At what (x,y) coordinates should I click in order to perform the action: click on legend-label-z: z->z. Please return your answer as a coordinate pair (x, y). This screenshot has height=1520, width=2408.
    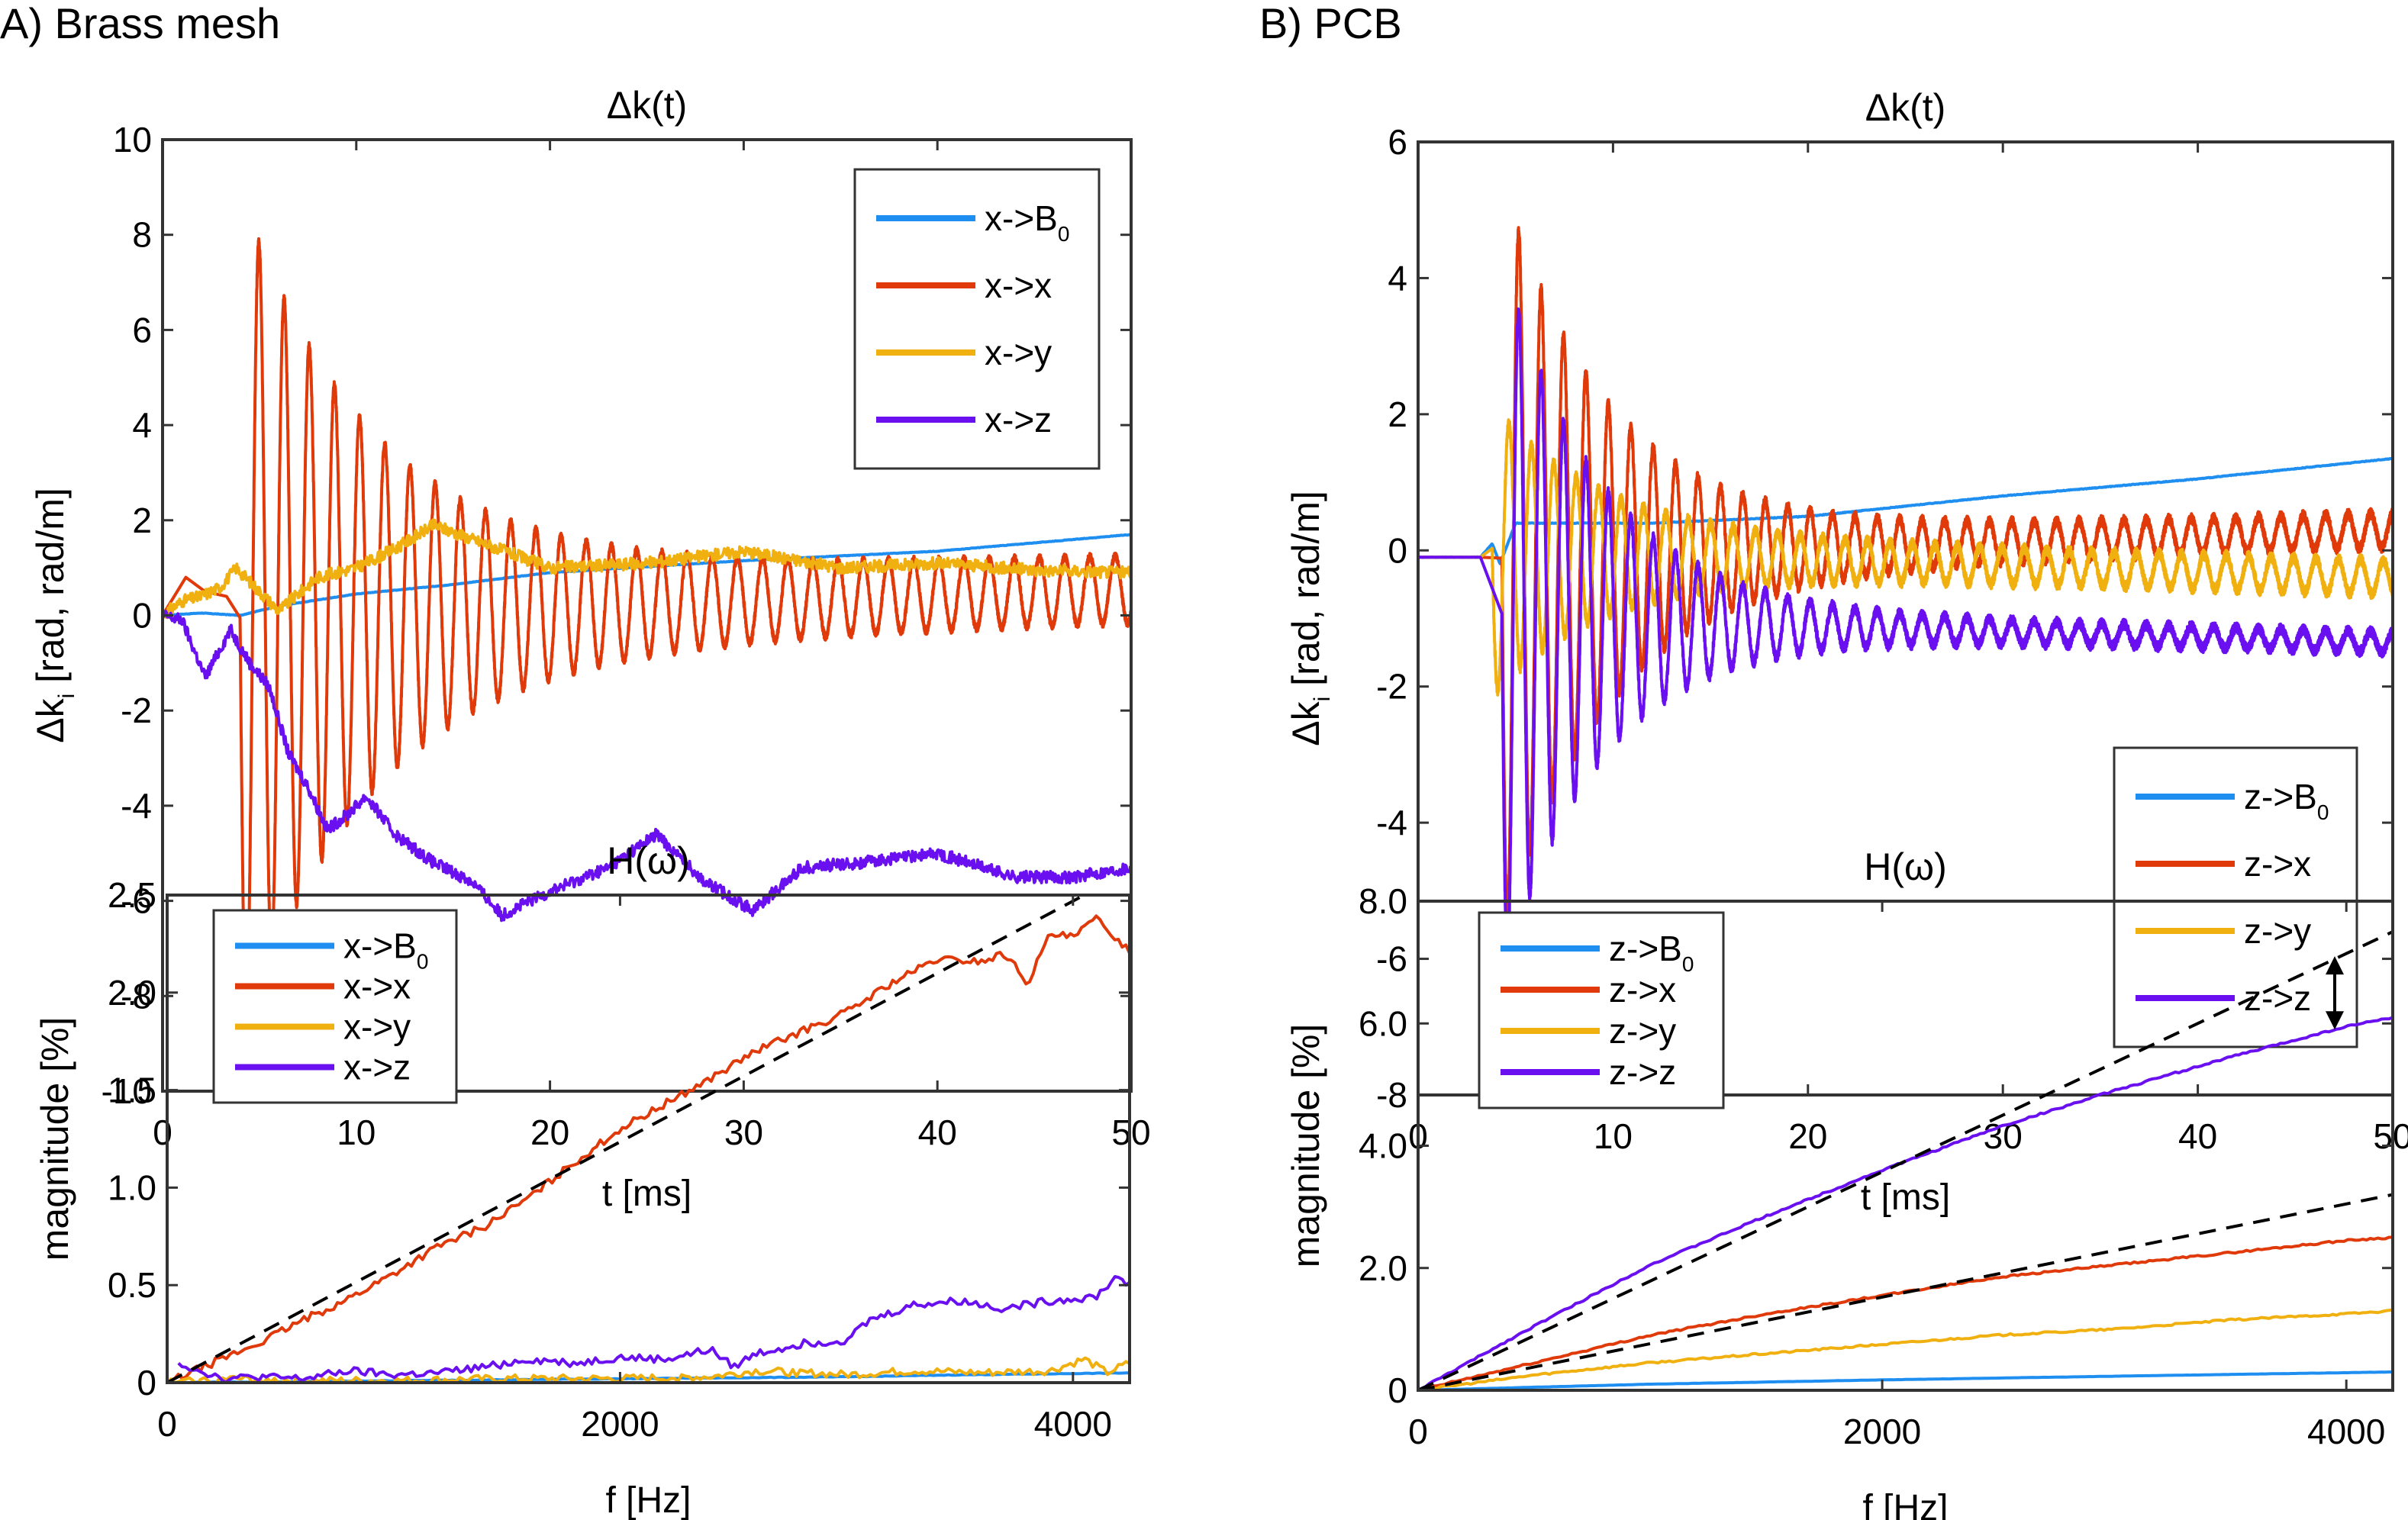
    Looking at the image, I should click on (1643, 1072).